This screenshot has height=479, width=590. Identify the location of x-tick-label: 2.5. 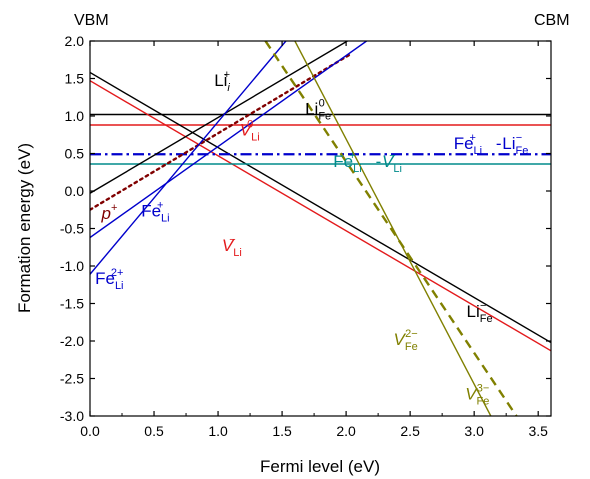
(410, 431).